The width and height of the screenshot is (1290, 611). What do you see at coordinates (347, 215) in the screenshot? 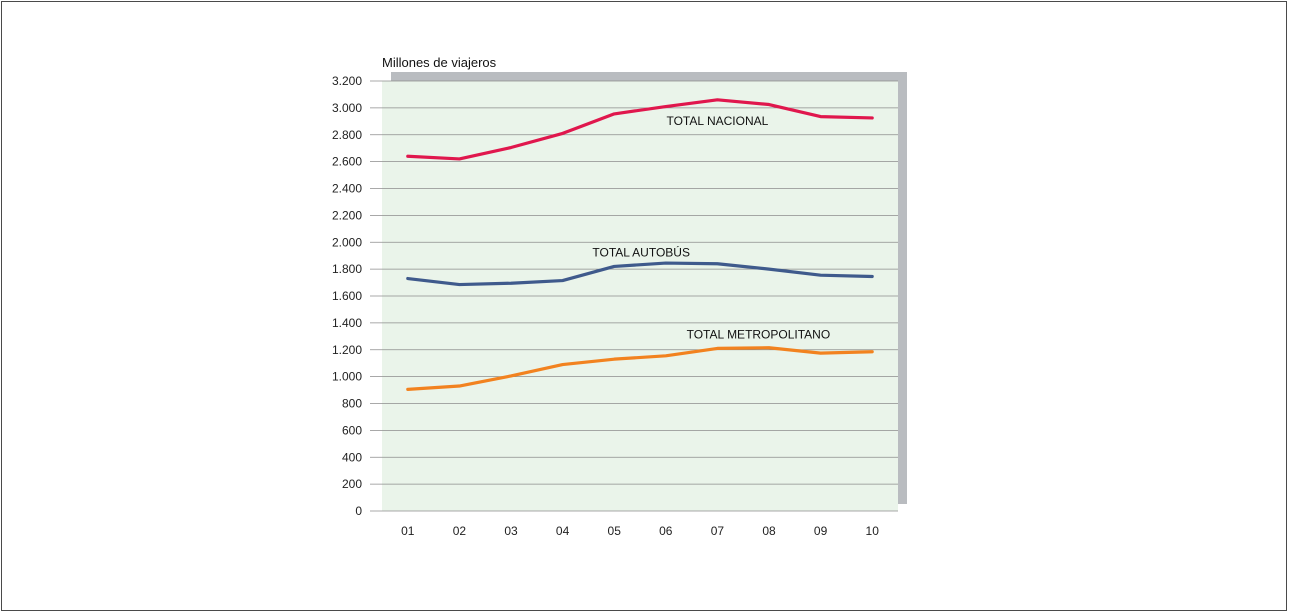
I see `y-tick-label: 2.200` at bounding box center [347, 215].